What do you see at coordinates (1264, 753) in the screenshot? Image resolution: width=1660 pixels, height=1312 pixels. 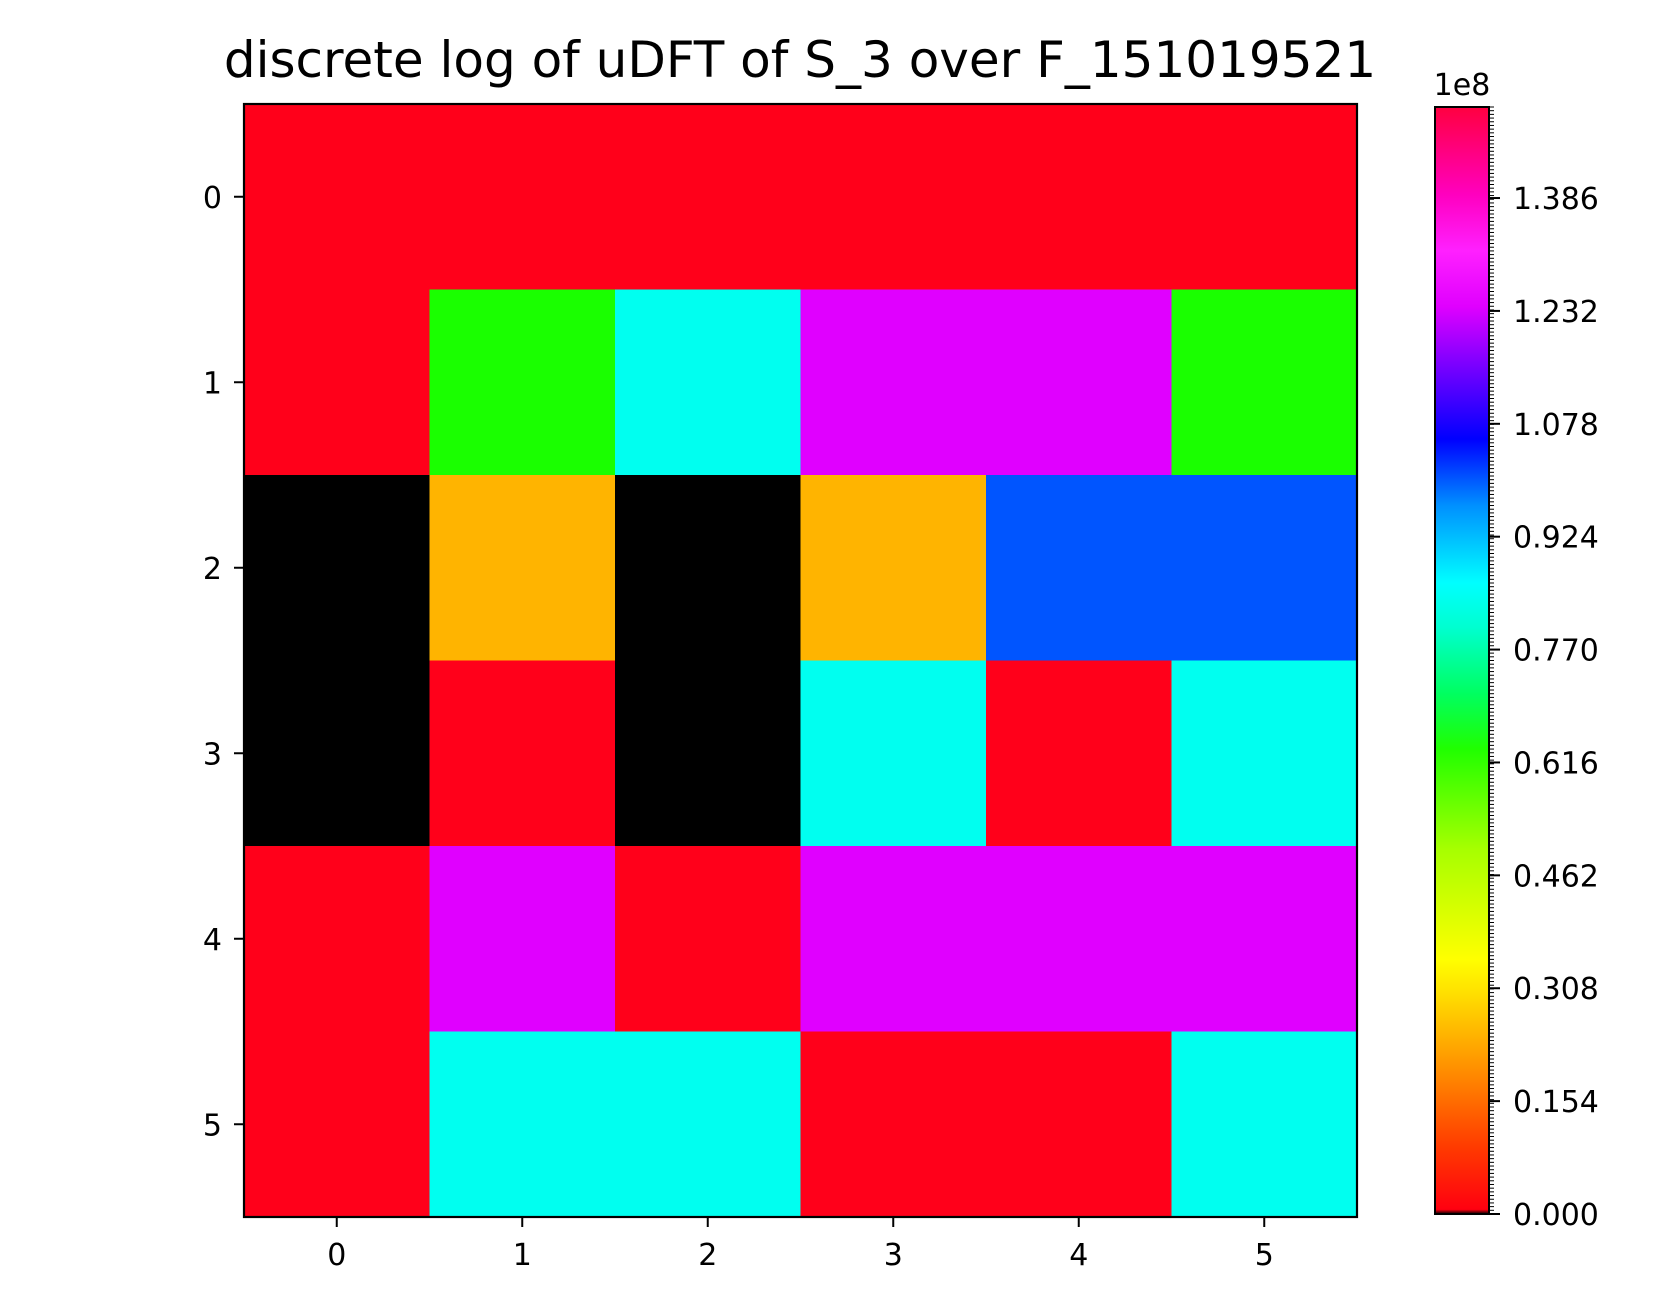 I see `heatmap-cell-r3-c5` at bounding box center [1264, 753].